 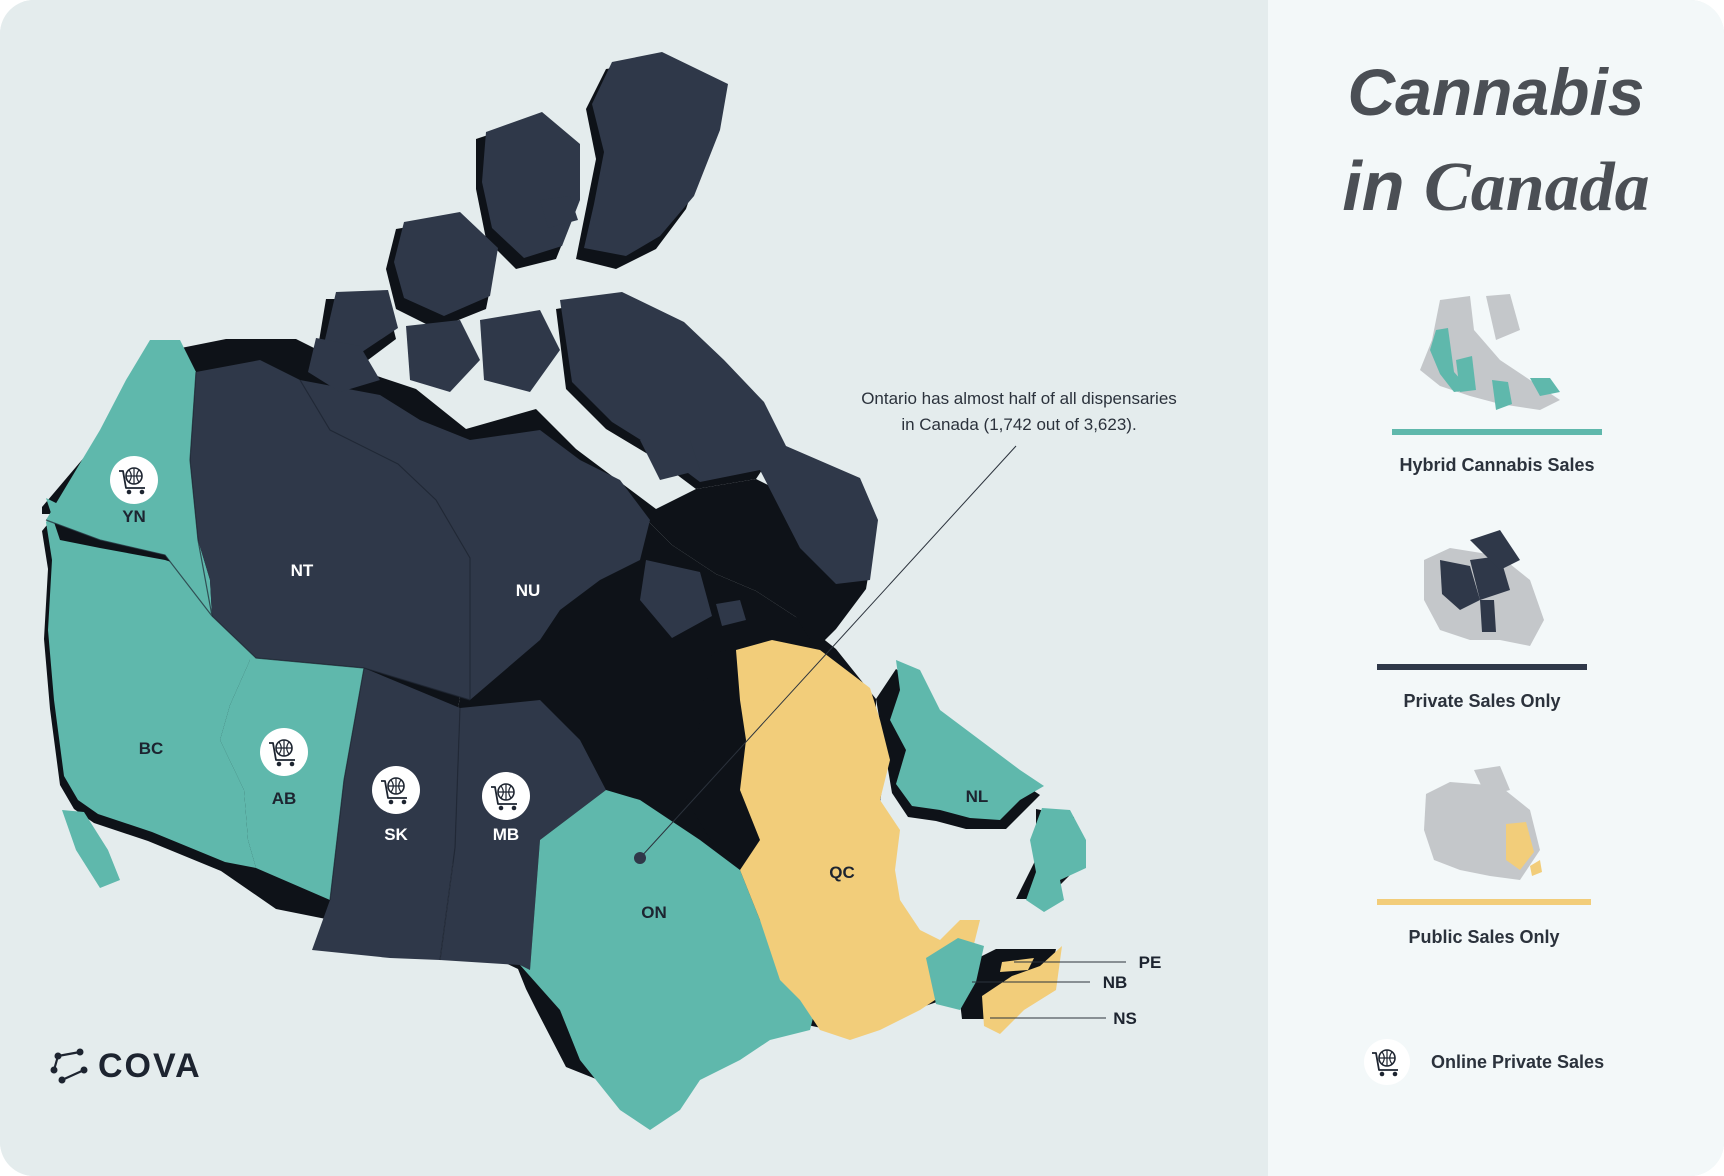 What do you see at coordinates (1056, 860) in the screenshot?
I see `newfoundland-island` at bounding box center [1056, 860].